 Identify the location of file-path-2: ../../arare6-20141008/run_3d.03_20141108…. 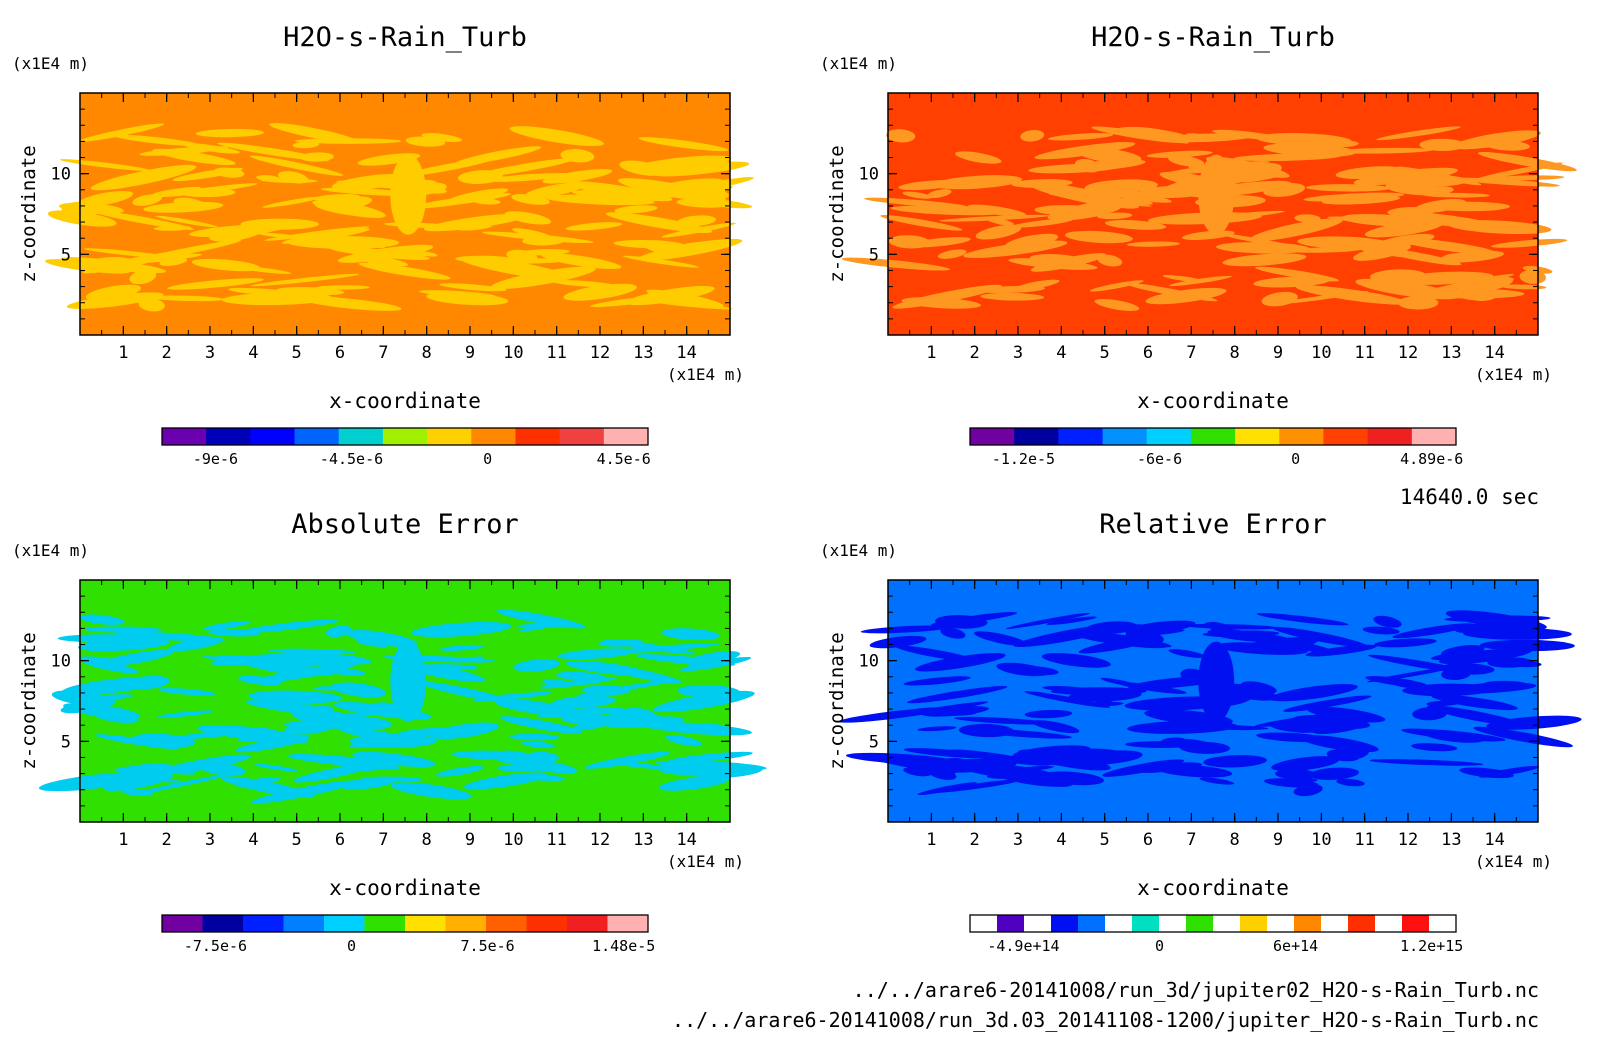
(1105, 1020).